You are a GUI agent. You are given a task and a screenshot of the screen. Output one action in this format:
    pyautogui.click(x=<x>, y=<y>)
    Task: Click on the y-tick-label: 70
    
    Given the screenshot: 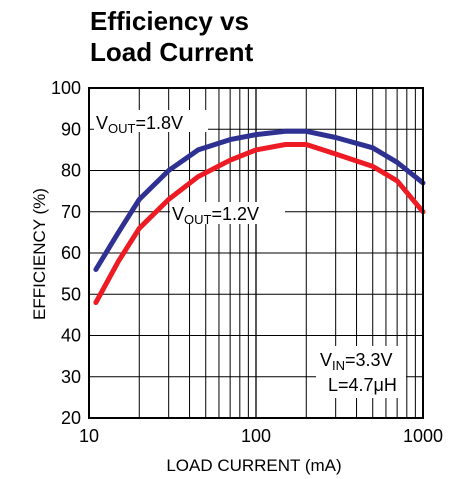 What is the action you would take?
    pyautogui.click(x=71, y=212)
    